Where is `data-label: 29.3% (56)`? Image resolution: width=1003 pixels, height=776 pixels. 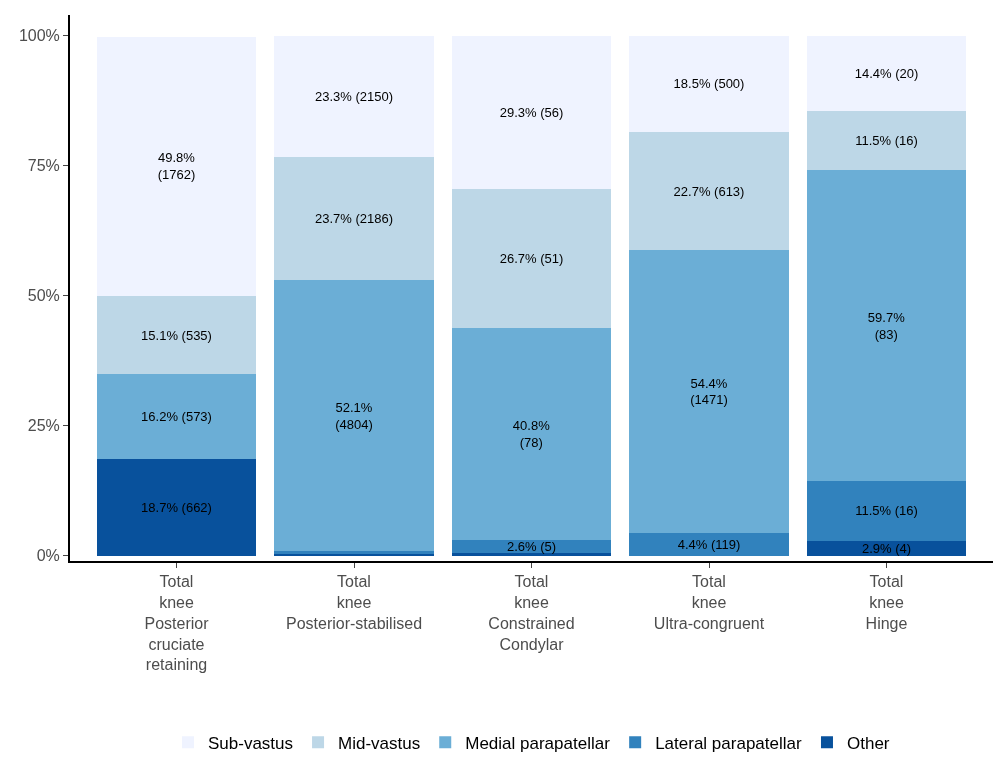 data-label: 29.3% (56) is located at coordinates (531, 112).